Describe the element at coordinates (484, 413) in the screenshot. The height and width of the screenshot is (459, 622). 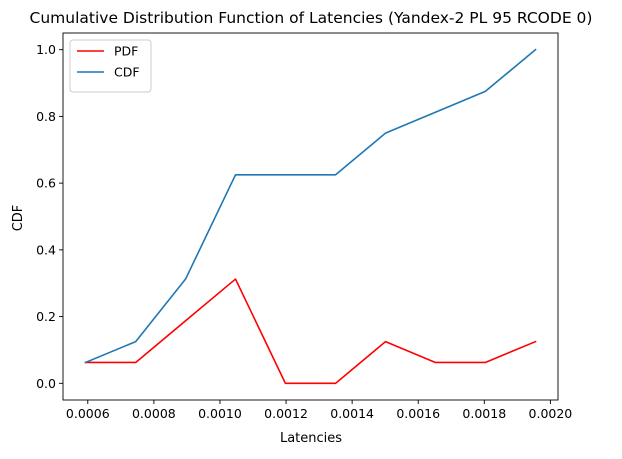
I see `x-tick-label: 0.0018` at that location.